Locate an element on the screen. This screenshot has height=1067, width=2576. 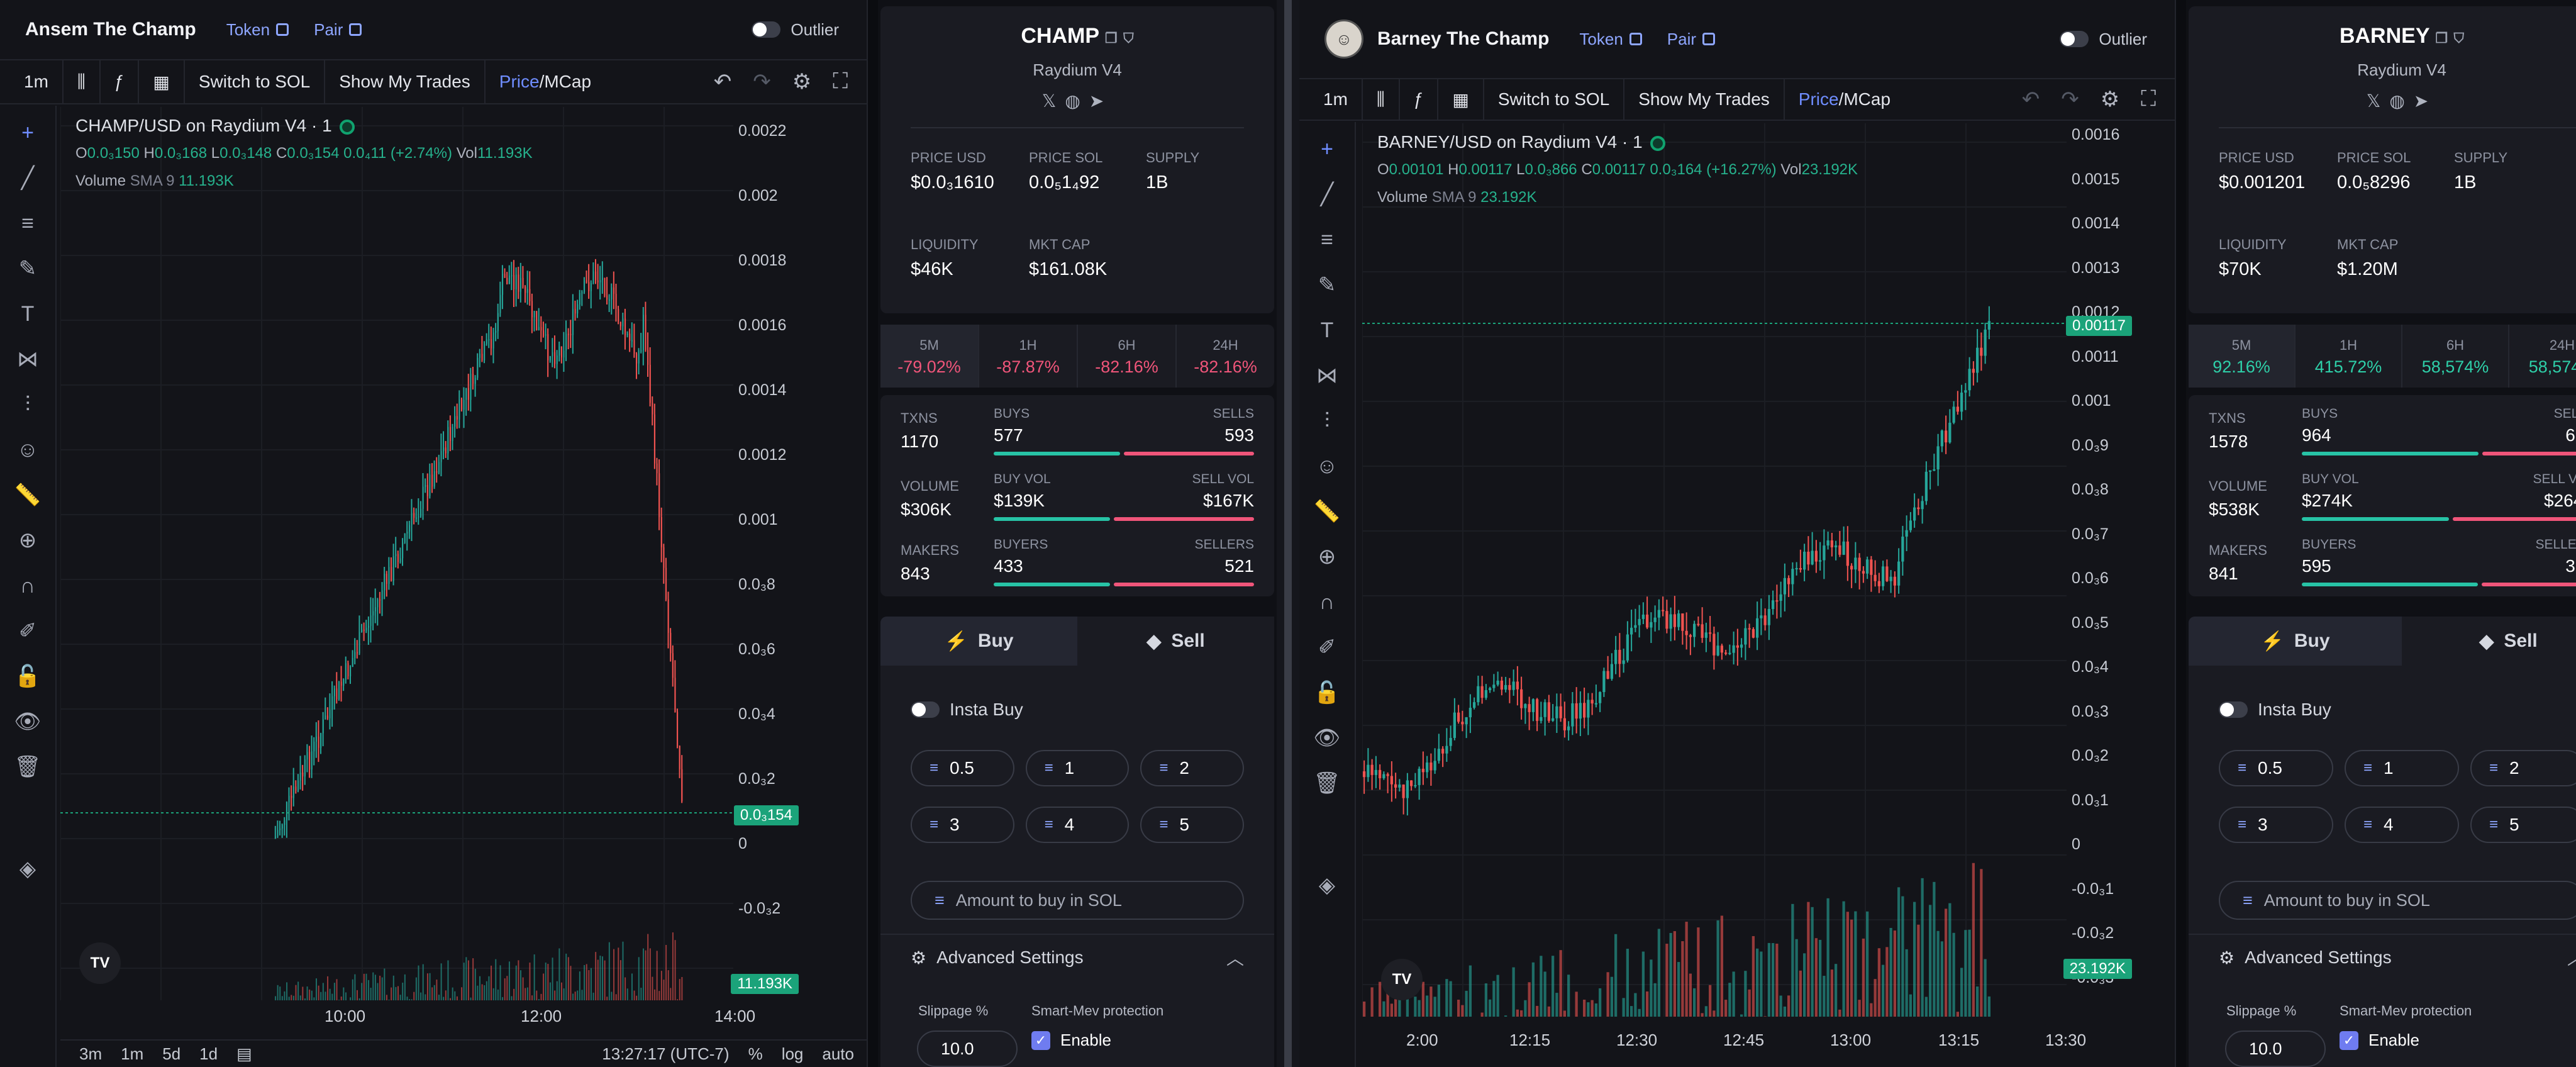
zoom-icon: ⊕ is located at coordinates (27, 540).